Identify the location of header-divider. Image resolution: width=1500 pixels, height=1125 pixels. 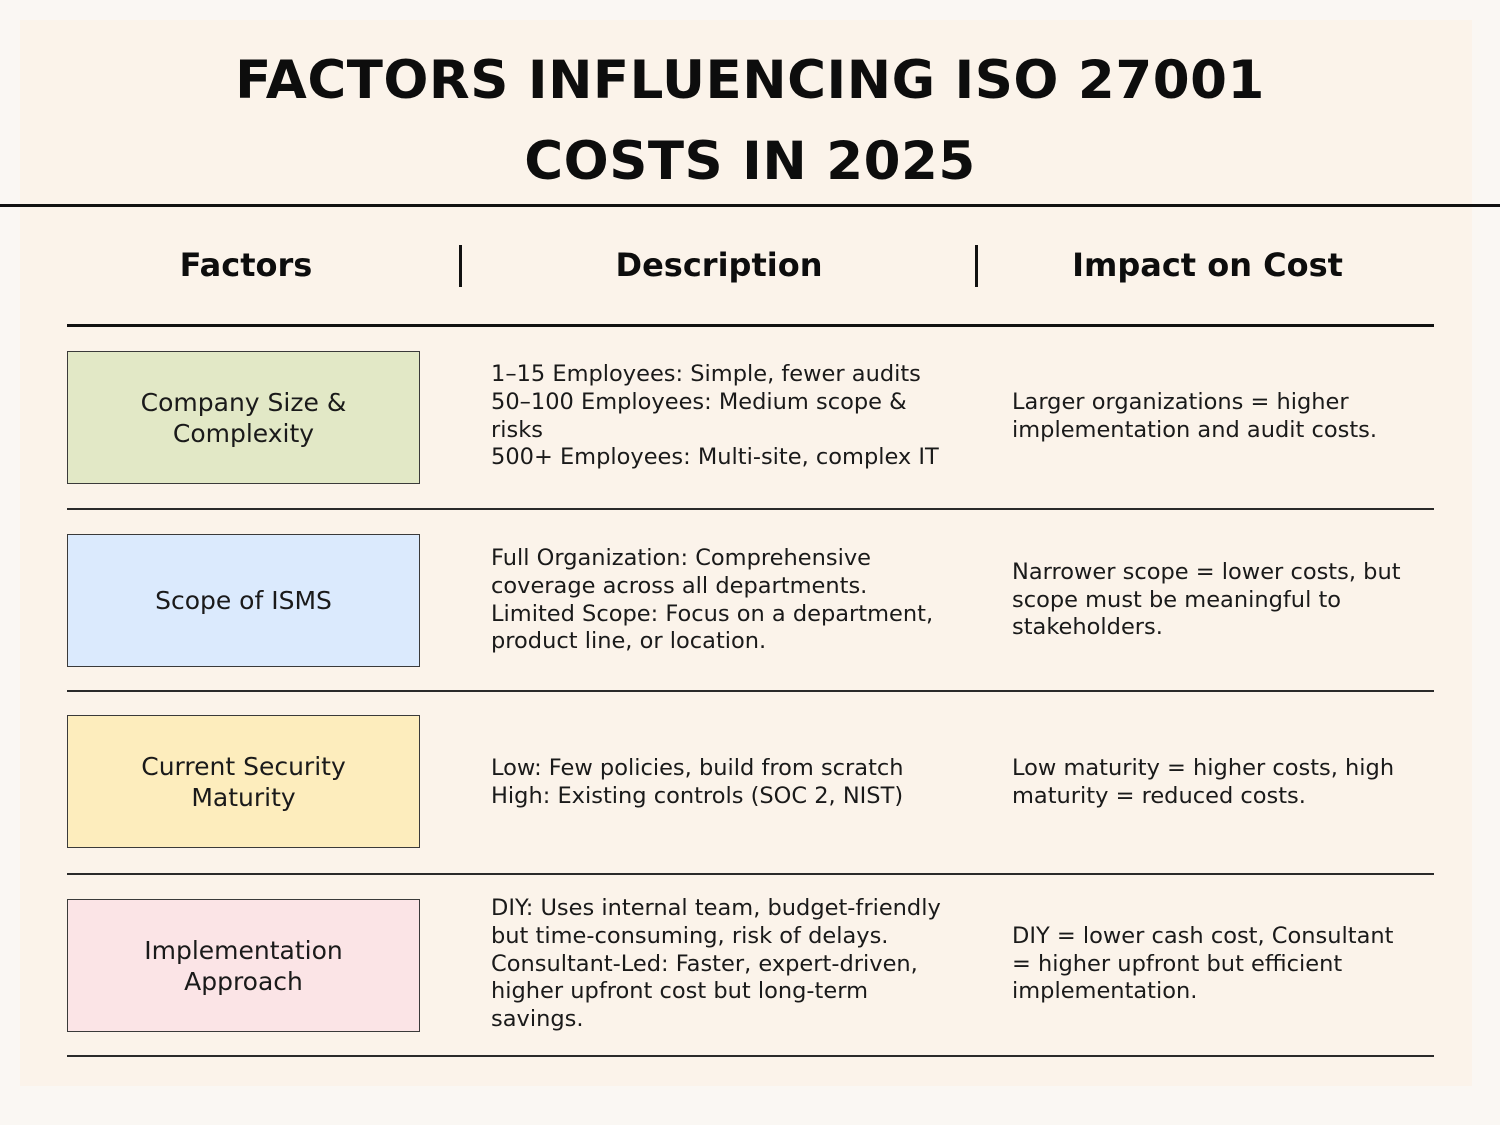
(750, 325).